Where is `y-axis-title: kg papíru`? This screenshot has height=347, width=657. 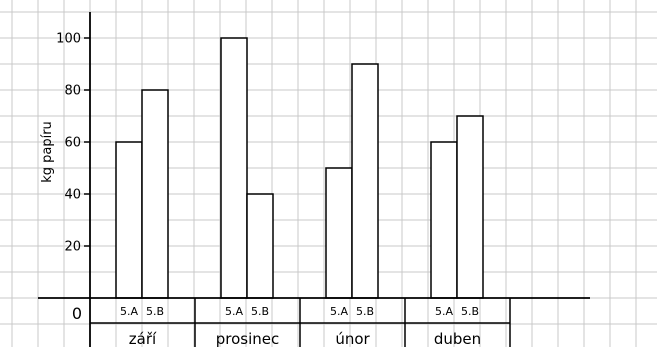
y-axis-title: kg papíru is located at coordinates (47, 152).